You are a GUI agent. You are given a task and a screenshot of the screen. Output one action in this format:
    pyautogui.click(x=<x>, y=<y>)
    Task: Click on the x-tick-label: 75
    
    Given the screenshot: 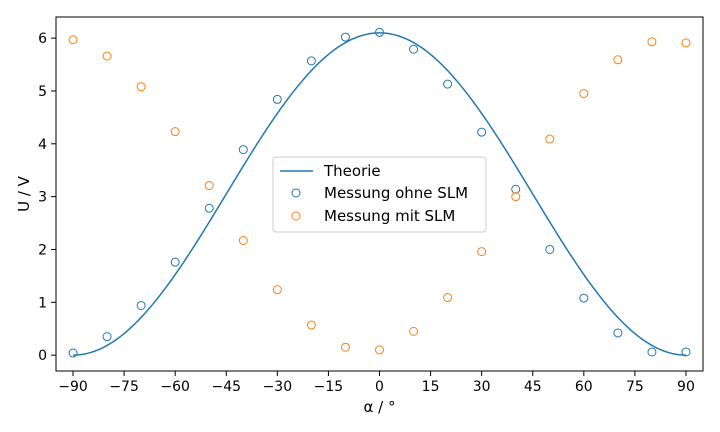 What is the action you would take?
    pyautogui.click(x=635, y=387)
    